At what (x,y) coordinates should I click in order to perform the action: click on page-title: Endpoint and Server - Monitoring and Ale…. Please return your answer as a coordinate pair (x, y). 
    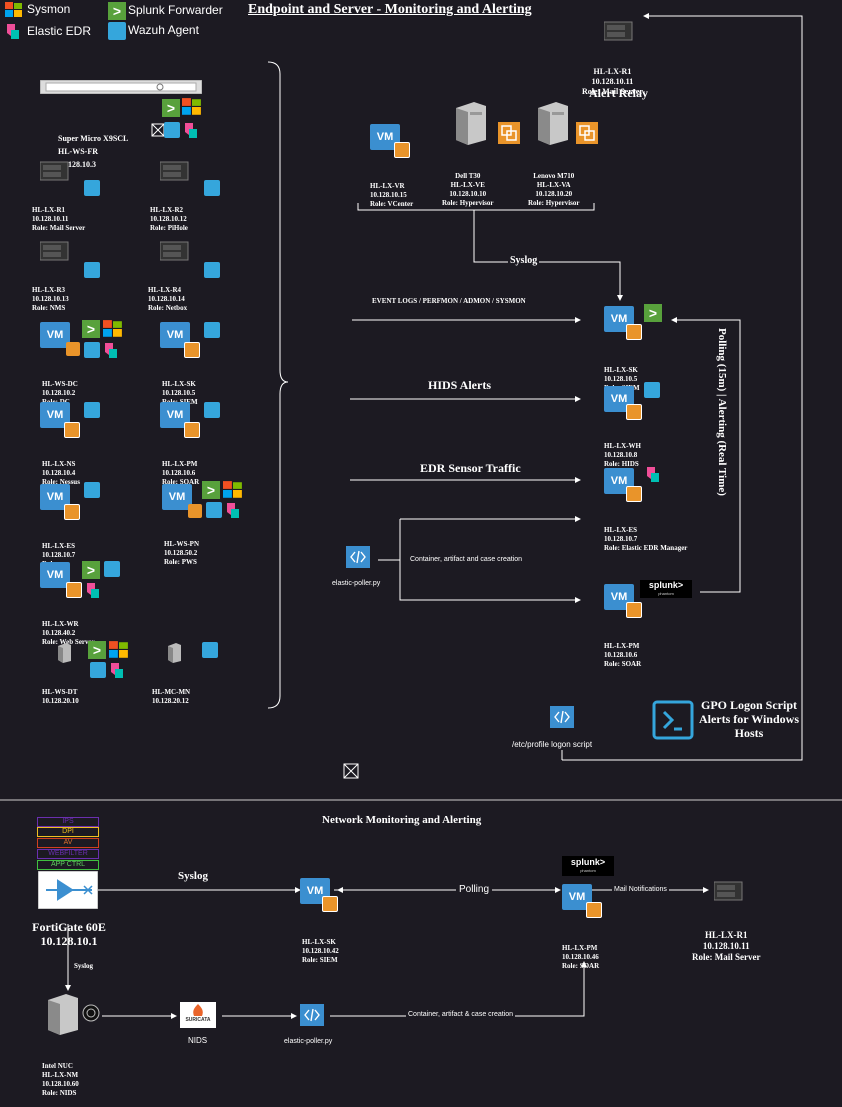
    Looking at the image, I should click on (390, 9).